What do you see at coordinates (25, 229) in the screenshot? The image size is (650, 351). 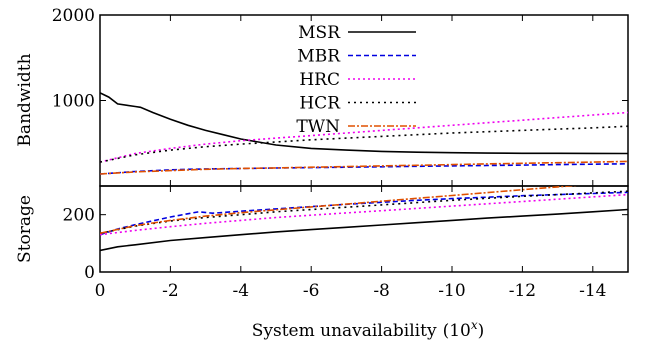 I see `storage-axis-label: Storage` at bounding box center [25, 229].